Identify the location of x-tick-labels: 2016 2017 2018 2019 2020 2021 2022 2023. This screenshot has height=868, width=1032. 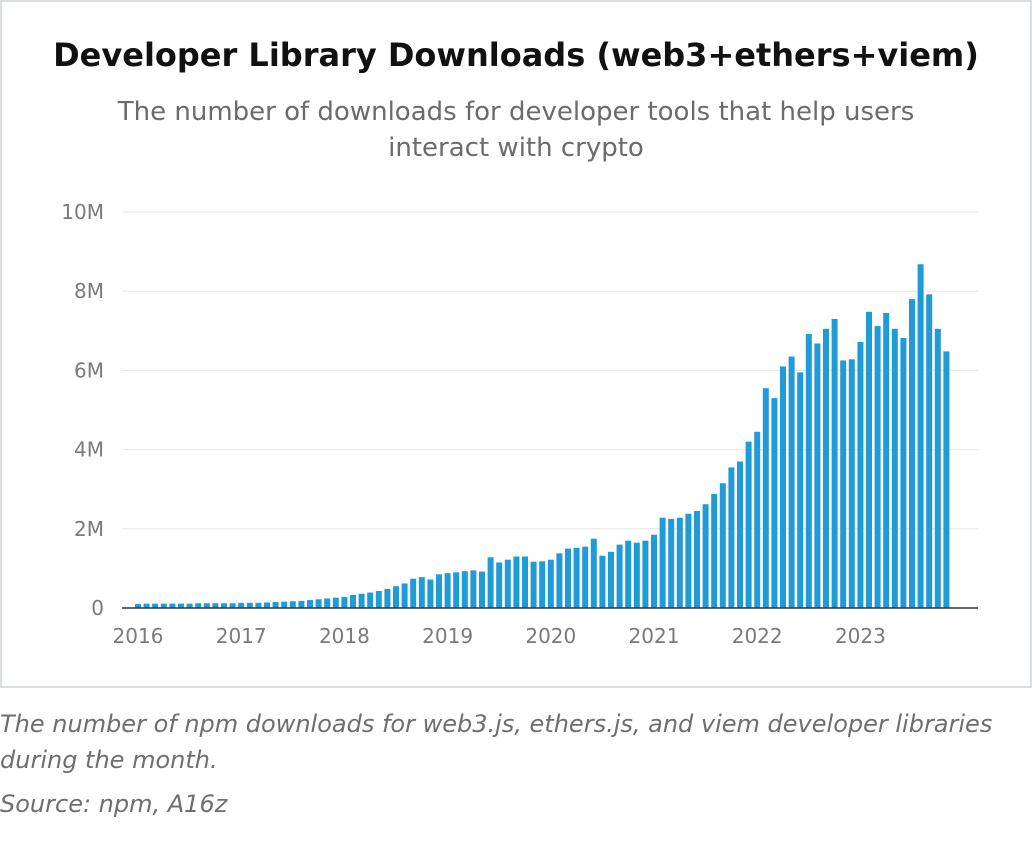
(499, 636).